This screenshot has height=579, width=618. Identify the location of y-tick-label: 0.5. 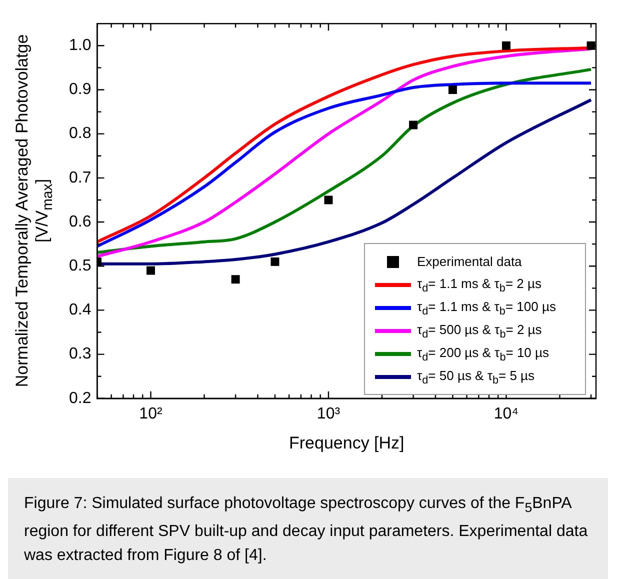
(80, 266).